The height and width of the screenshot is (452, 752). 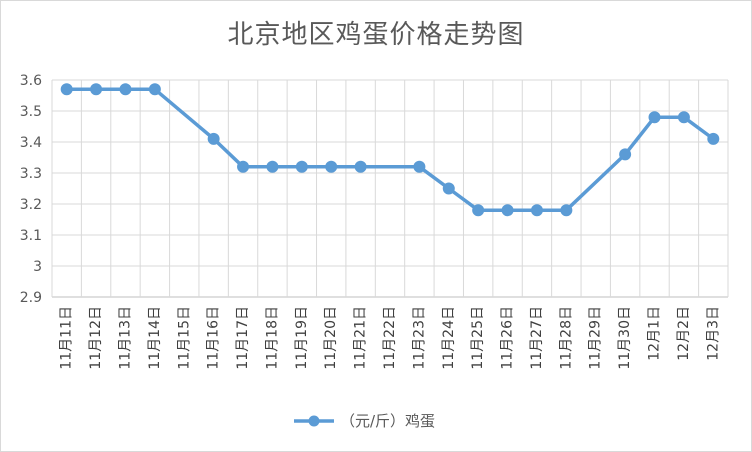 I want to click on x-tick-label: 11月24日, so click(x=449, y=338).